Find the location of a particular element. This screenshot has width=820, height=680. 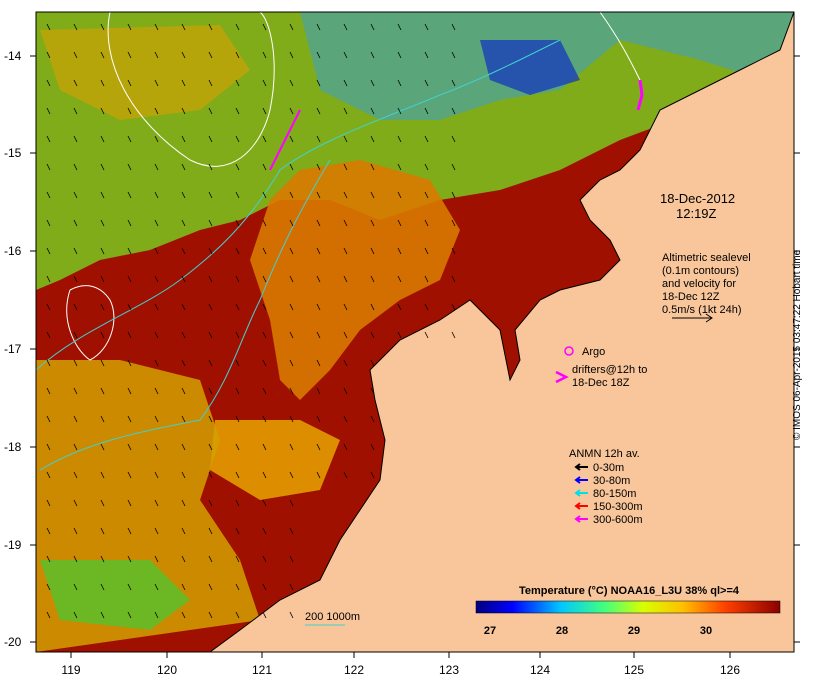

sealevel-contour is located at coordinates (620, 46).